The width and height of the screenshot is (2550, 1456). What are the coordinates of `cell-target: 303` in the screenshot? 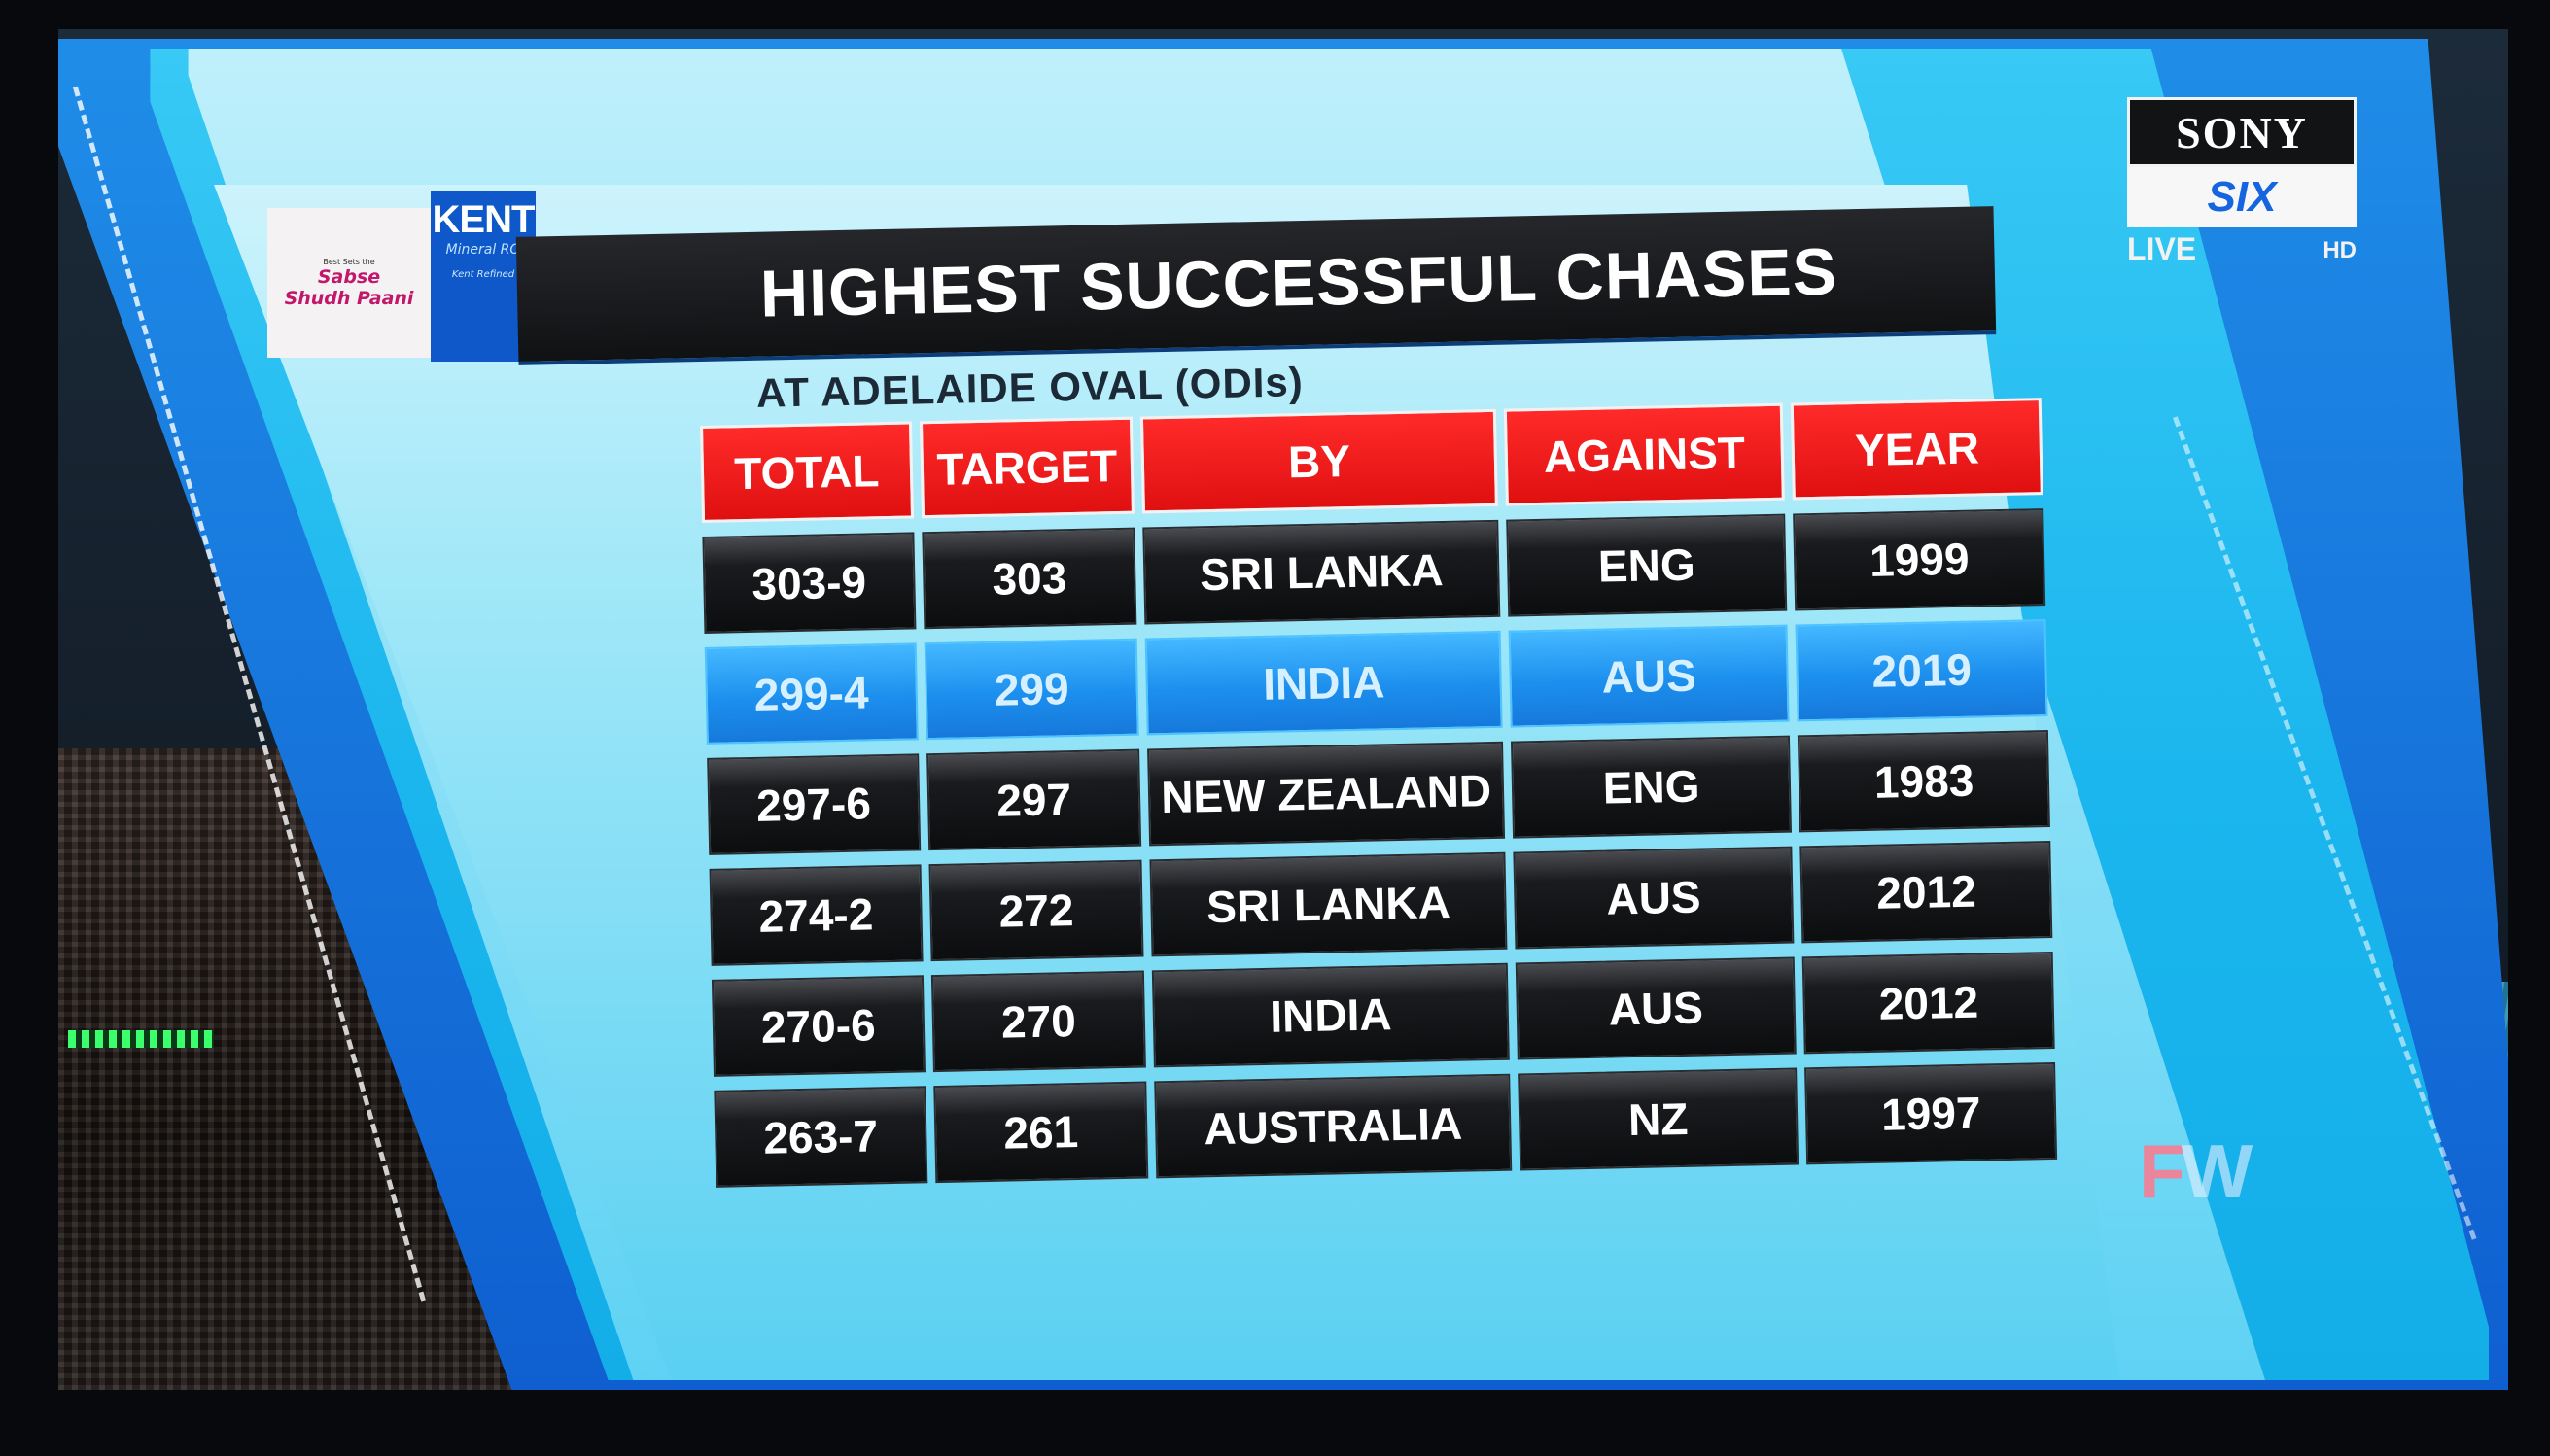 It's located at (1029, 578).